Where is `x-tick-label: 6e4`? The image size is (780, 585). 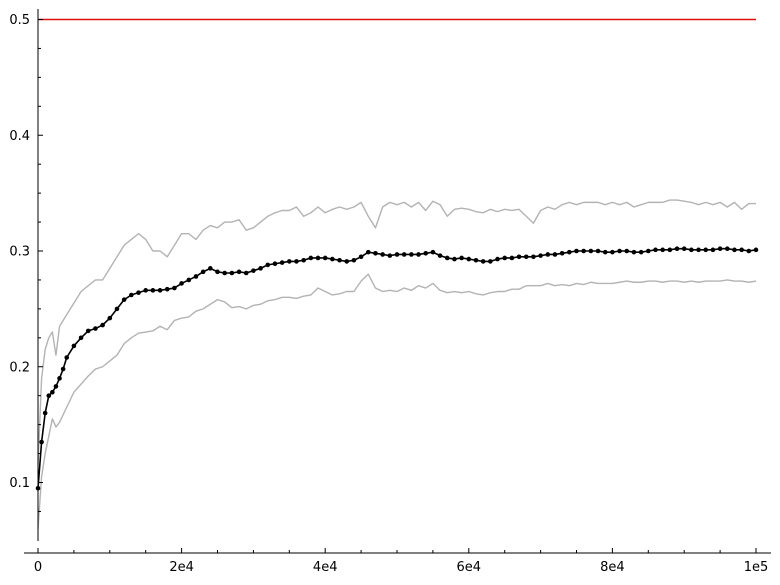
x-tick-label: 6e4 is located at coordinates (469, 567).